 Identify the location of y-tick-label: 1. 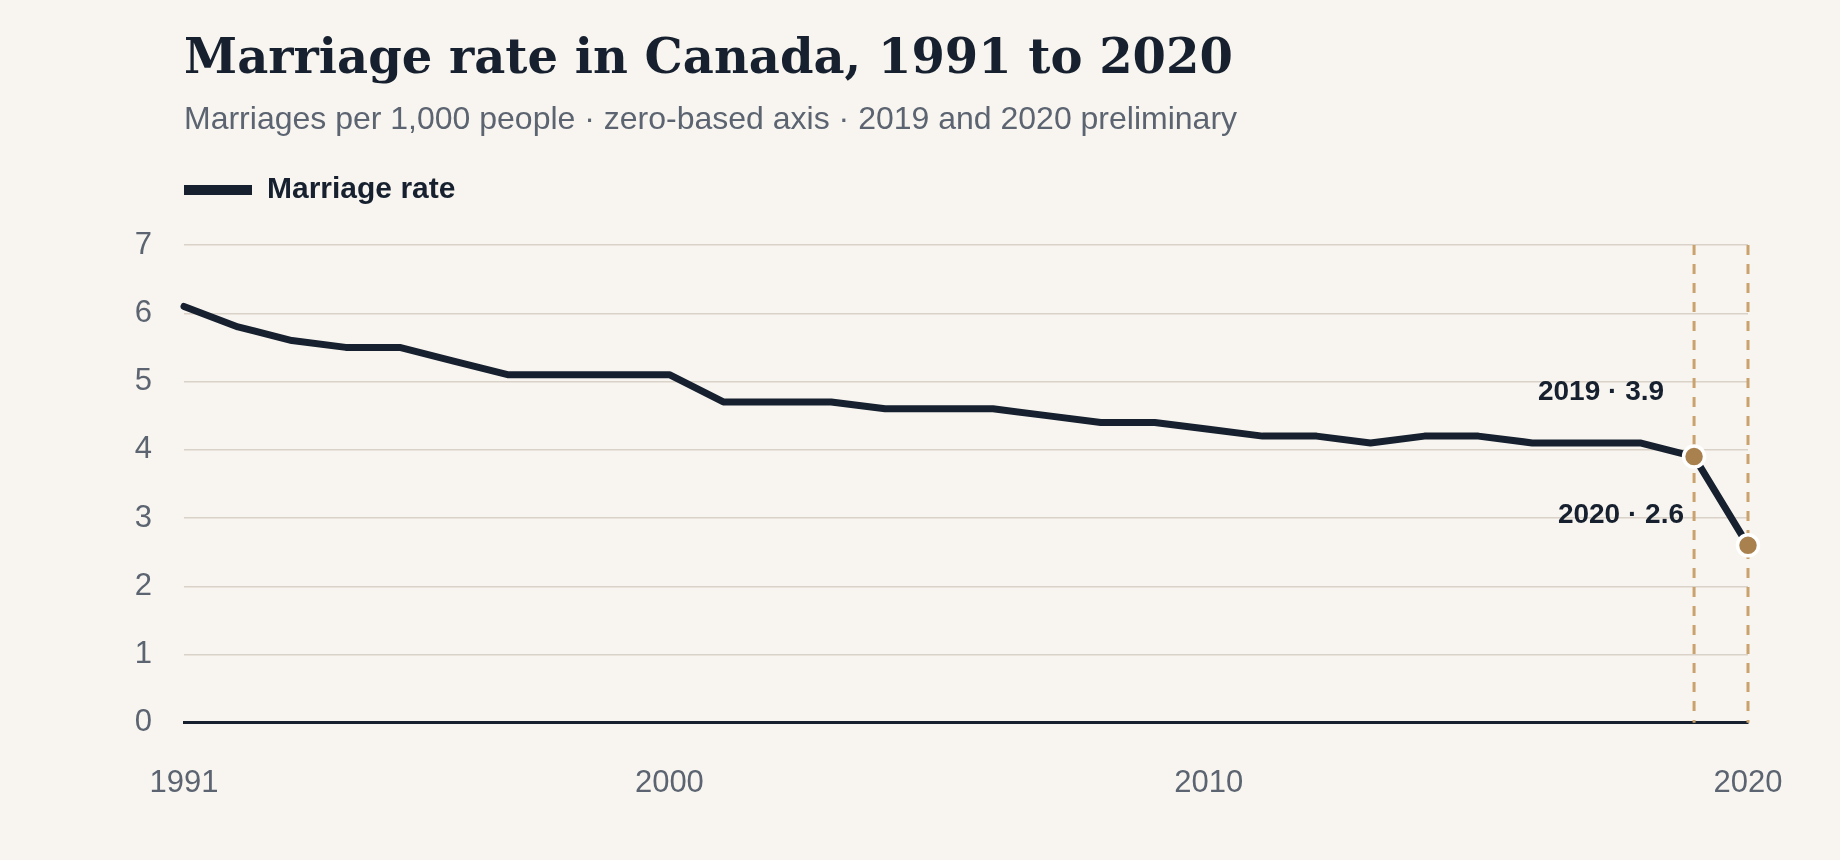
(143, 653).